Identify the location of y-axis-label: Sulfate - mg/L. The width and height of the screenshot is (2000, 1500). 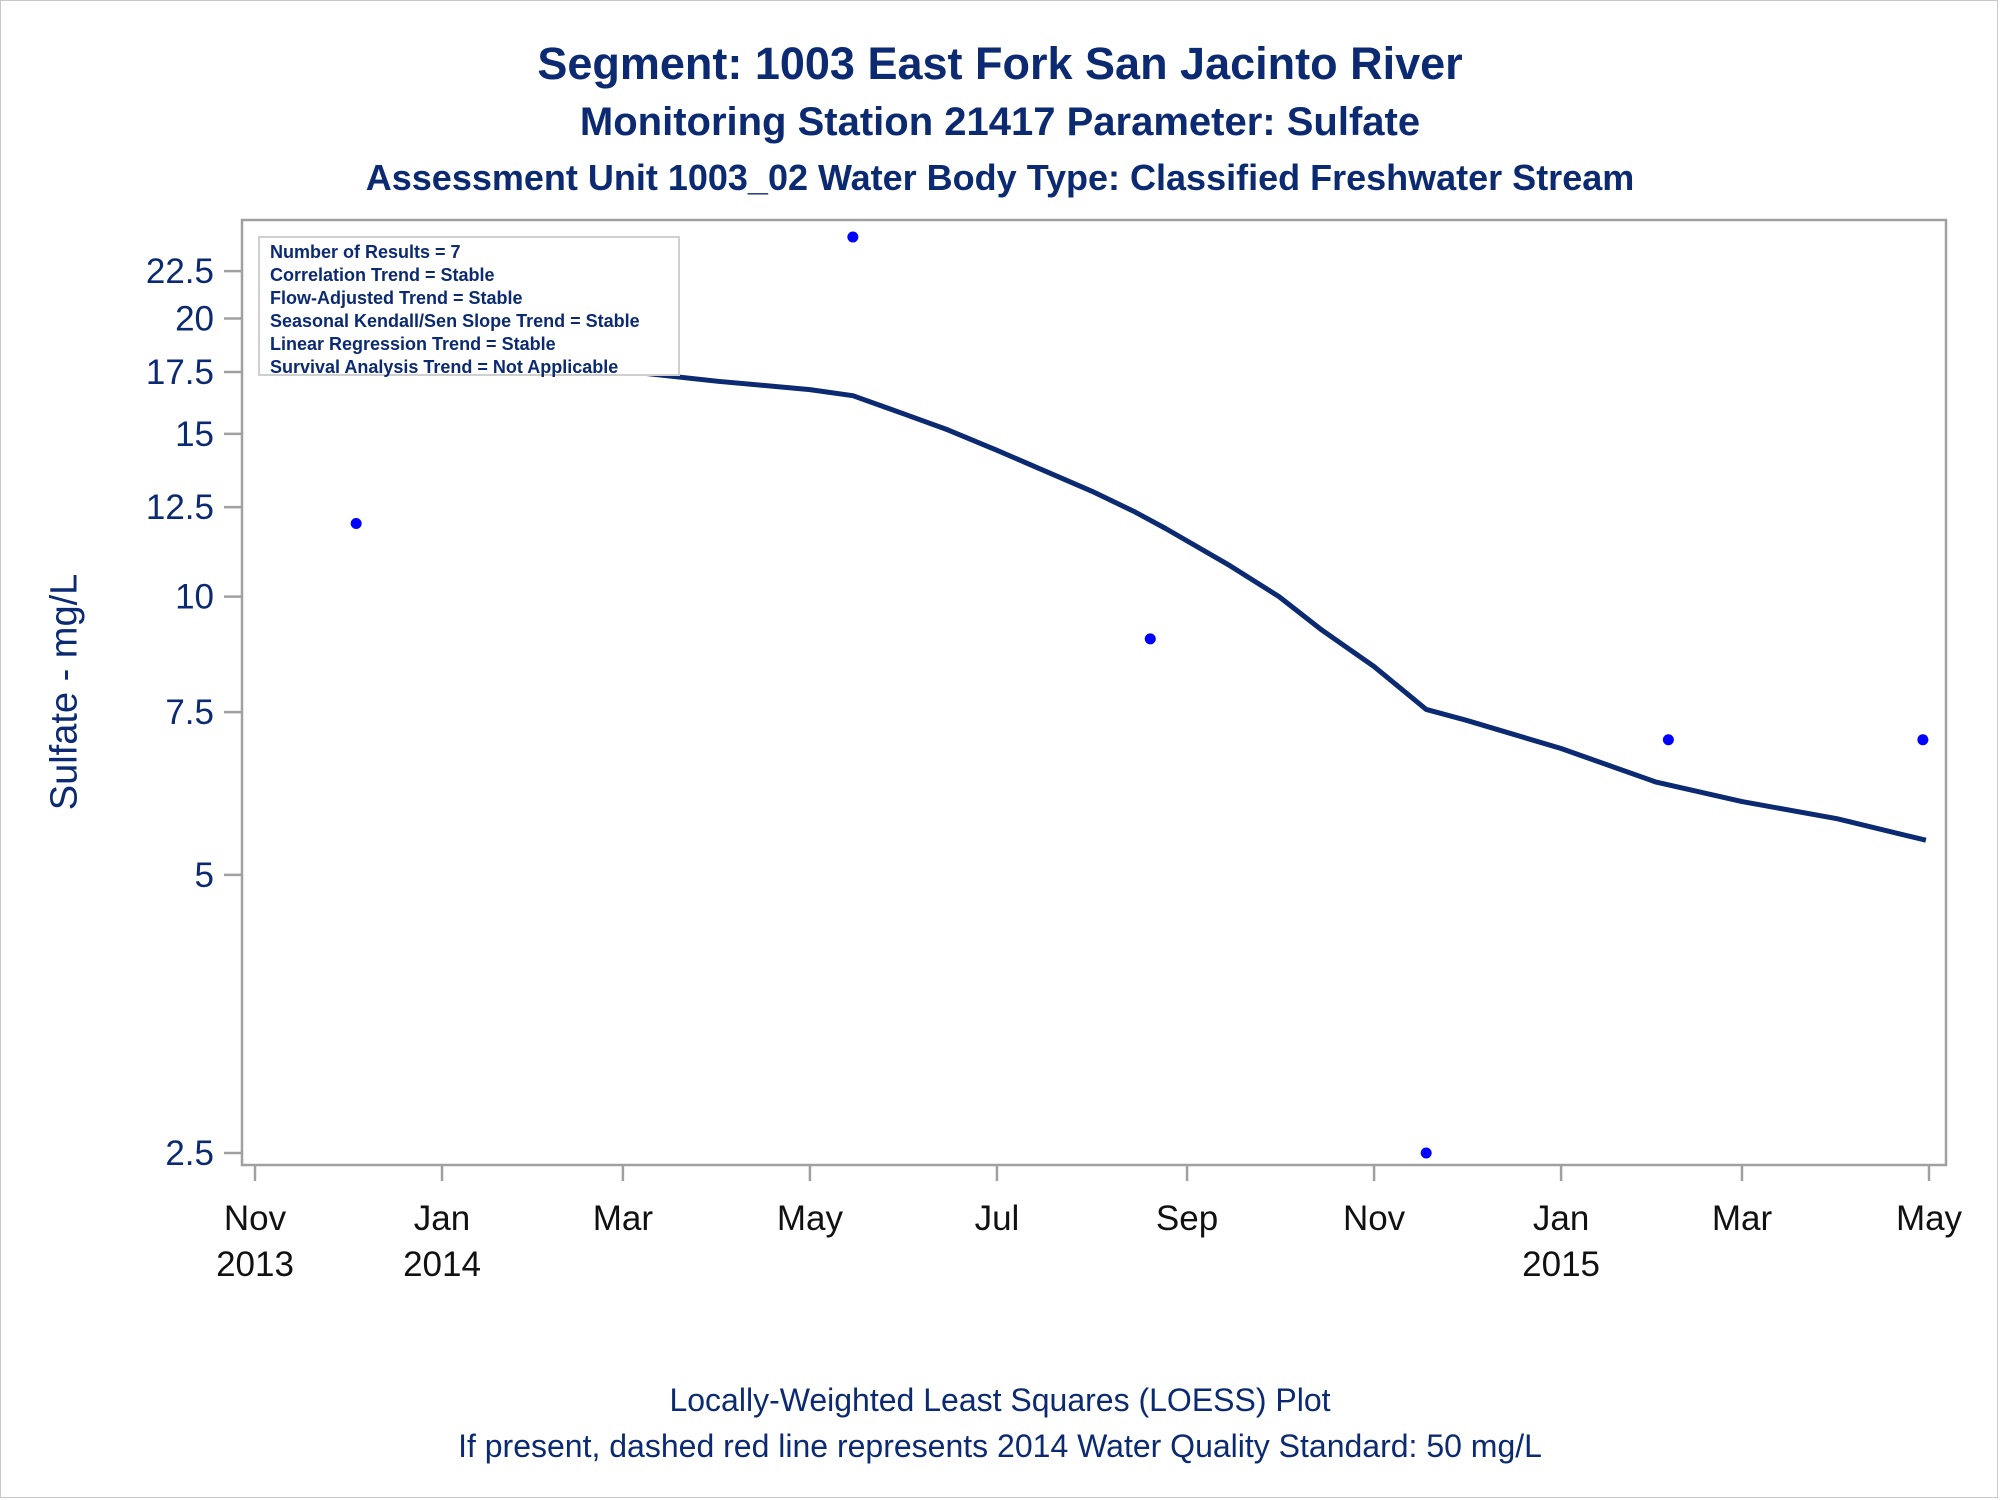
(64, 692).